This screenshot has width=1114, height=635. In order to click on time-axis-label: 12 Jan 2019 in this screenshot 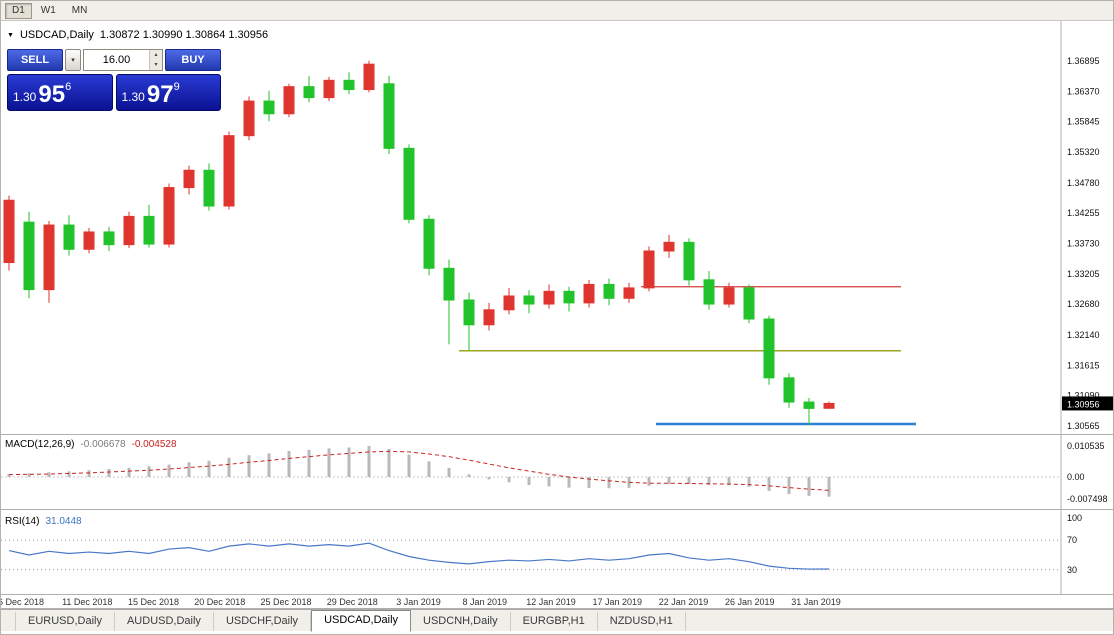, I will do `click(551, 602)`.